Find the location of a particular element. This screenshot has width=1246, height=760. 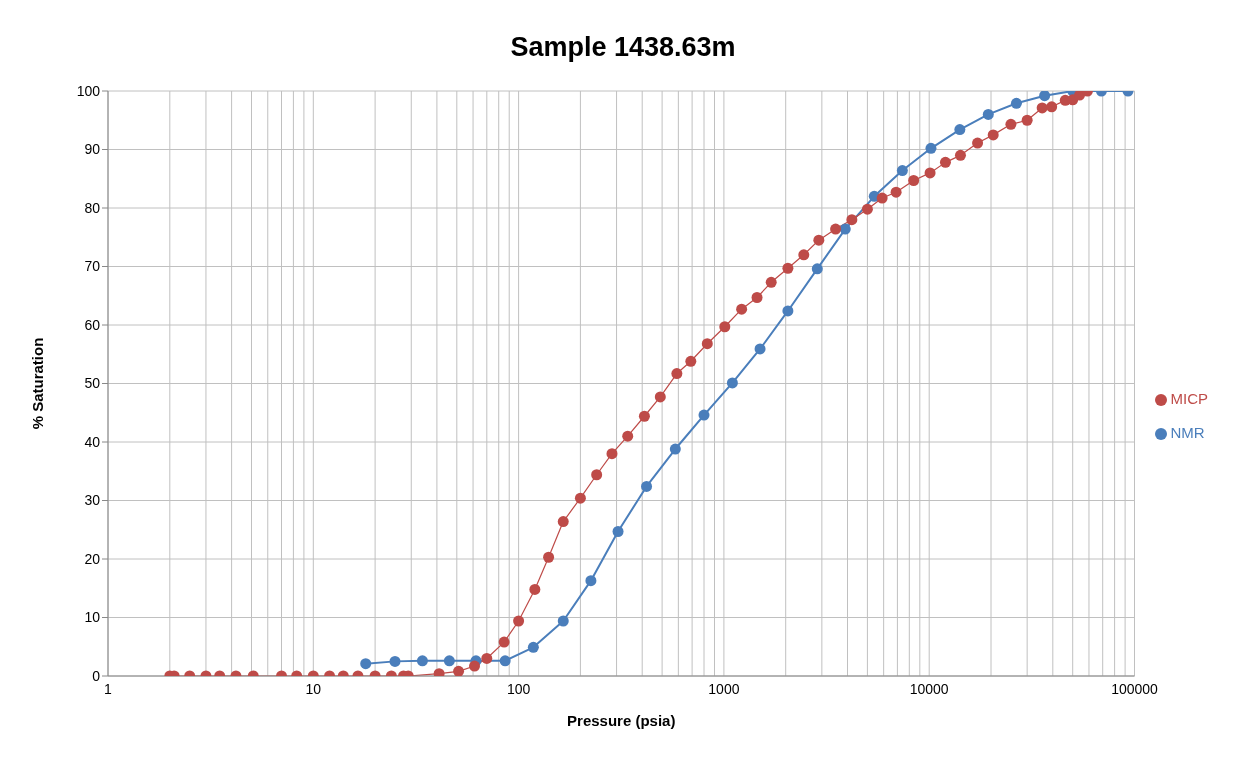

x-tick-label: 10 is located at coordinates (313, 688).